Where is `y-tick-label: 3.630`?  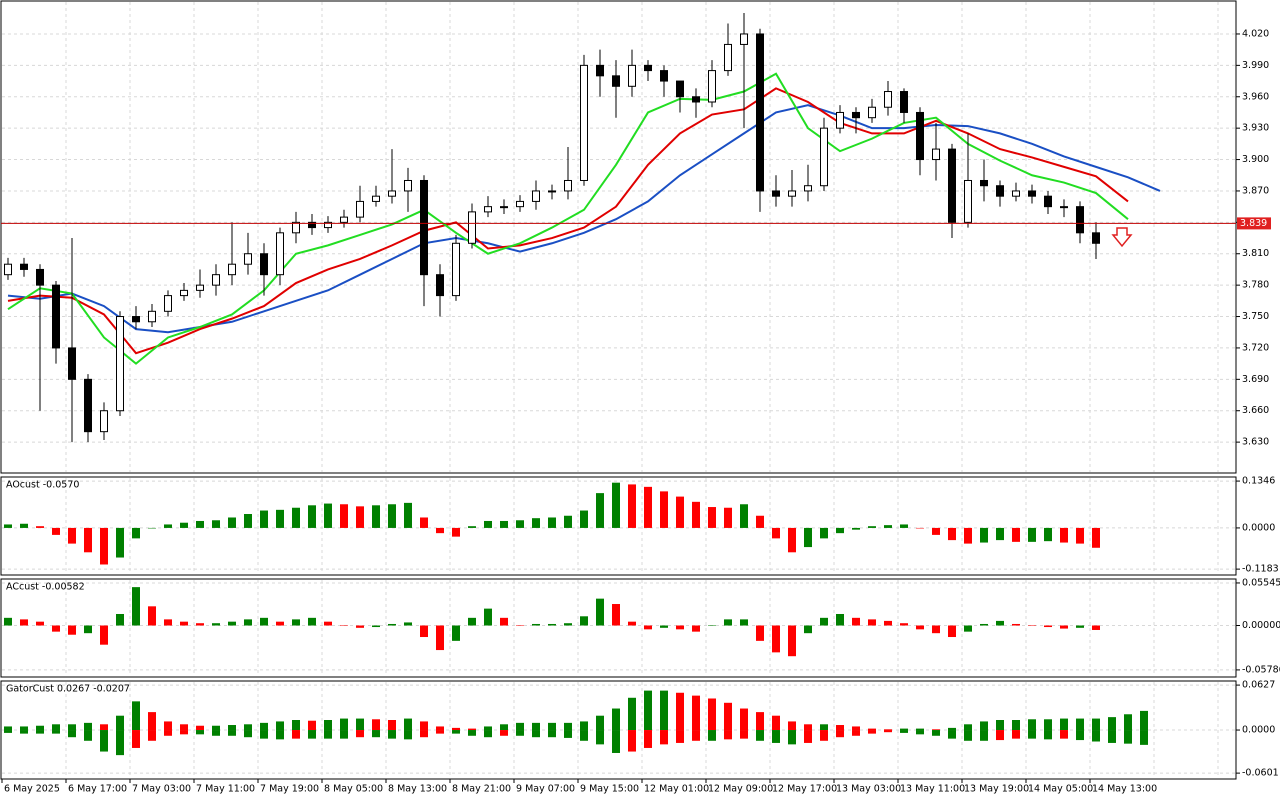
y-tick-label: 3.630 is located at coordinates (1255, 442).